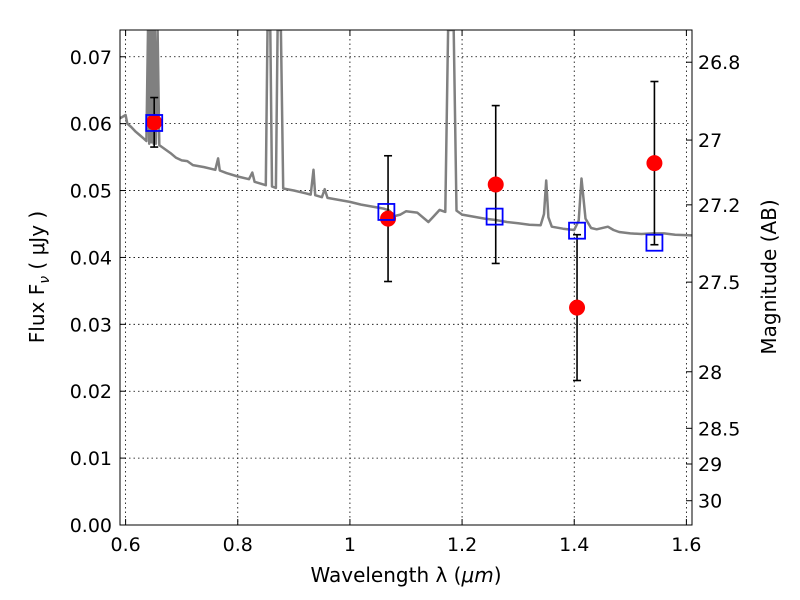 This screenshot has width=800, height=600. What do you see at coordinates (404, 183) in the screenshot?
I see `model-photometry-points` at bounding box center [404, 183].